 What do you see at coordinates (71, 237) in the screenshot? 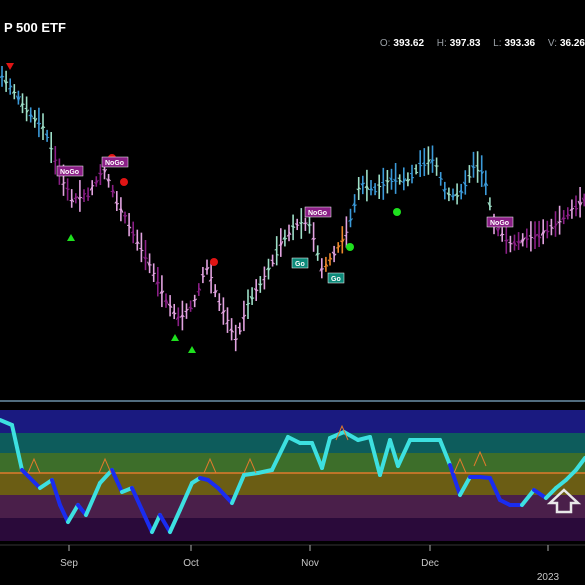
I see `up-arrow-icon` at bounding box center [71, 237].